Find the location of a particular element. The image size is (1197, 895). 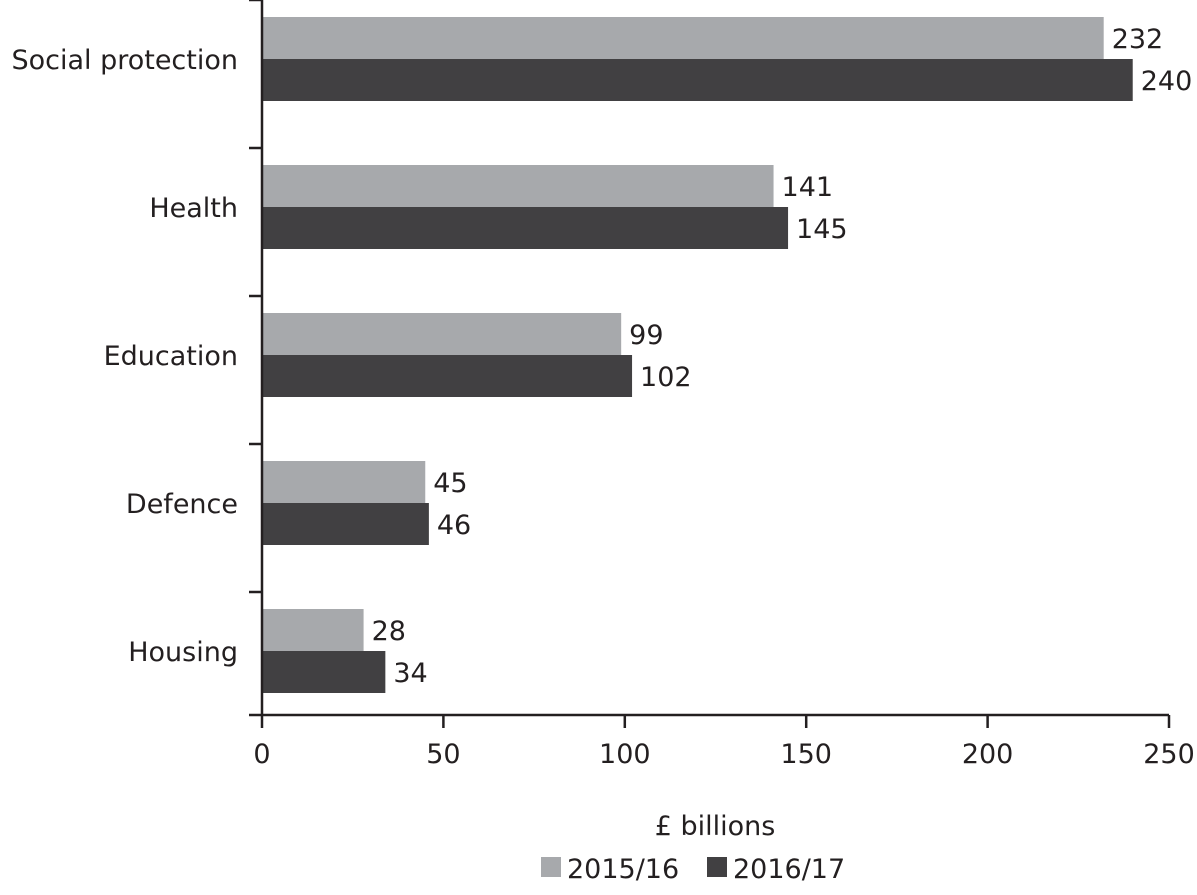

data-label: 45 is located at coordinates (450, 483).